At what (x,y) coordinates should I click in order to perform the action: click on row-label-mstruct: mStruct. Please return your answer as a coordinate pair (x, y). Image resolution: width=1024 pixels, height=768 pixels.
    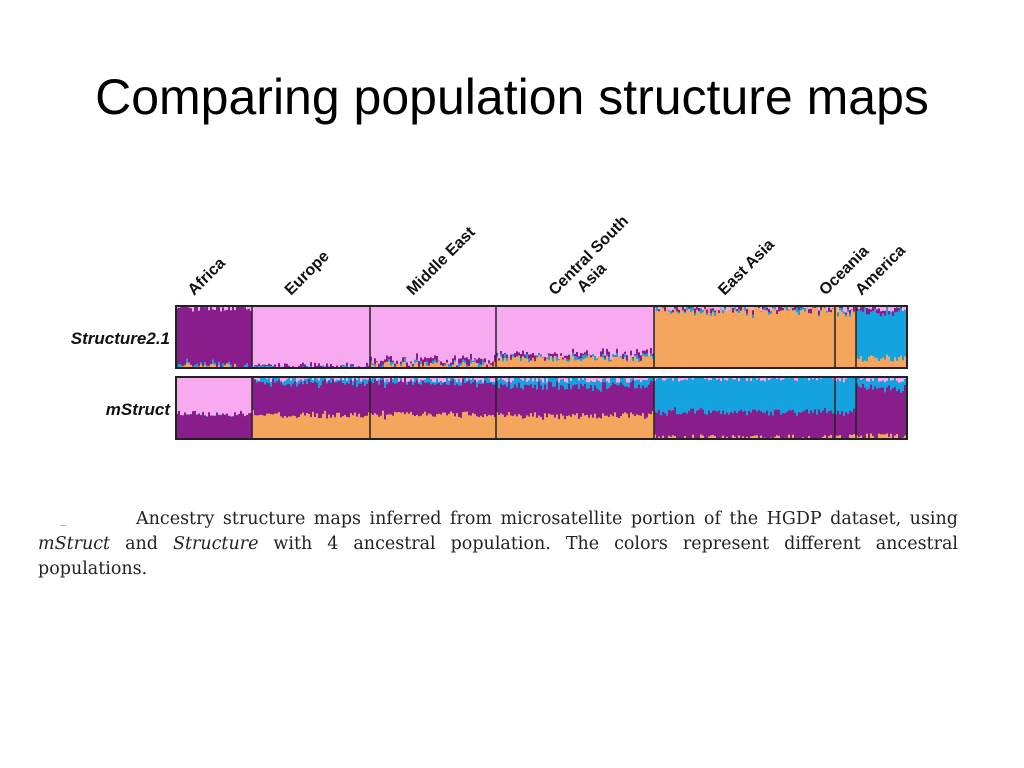
    Looking at the image, I should click on (139, 409).